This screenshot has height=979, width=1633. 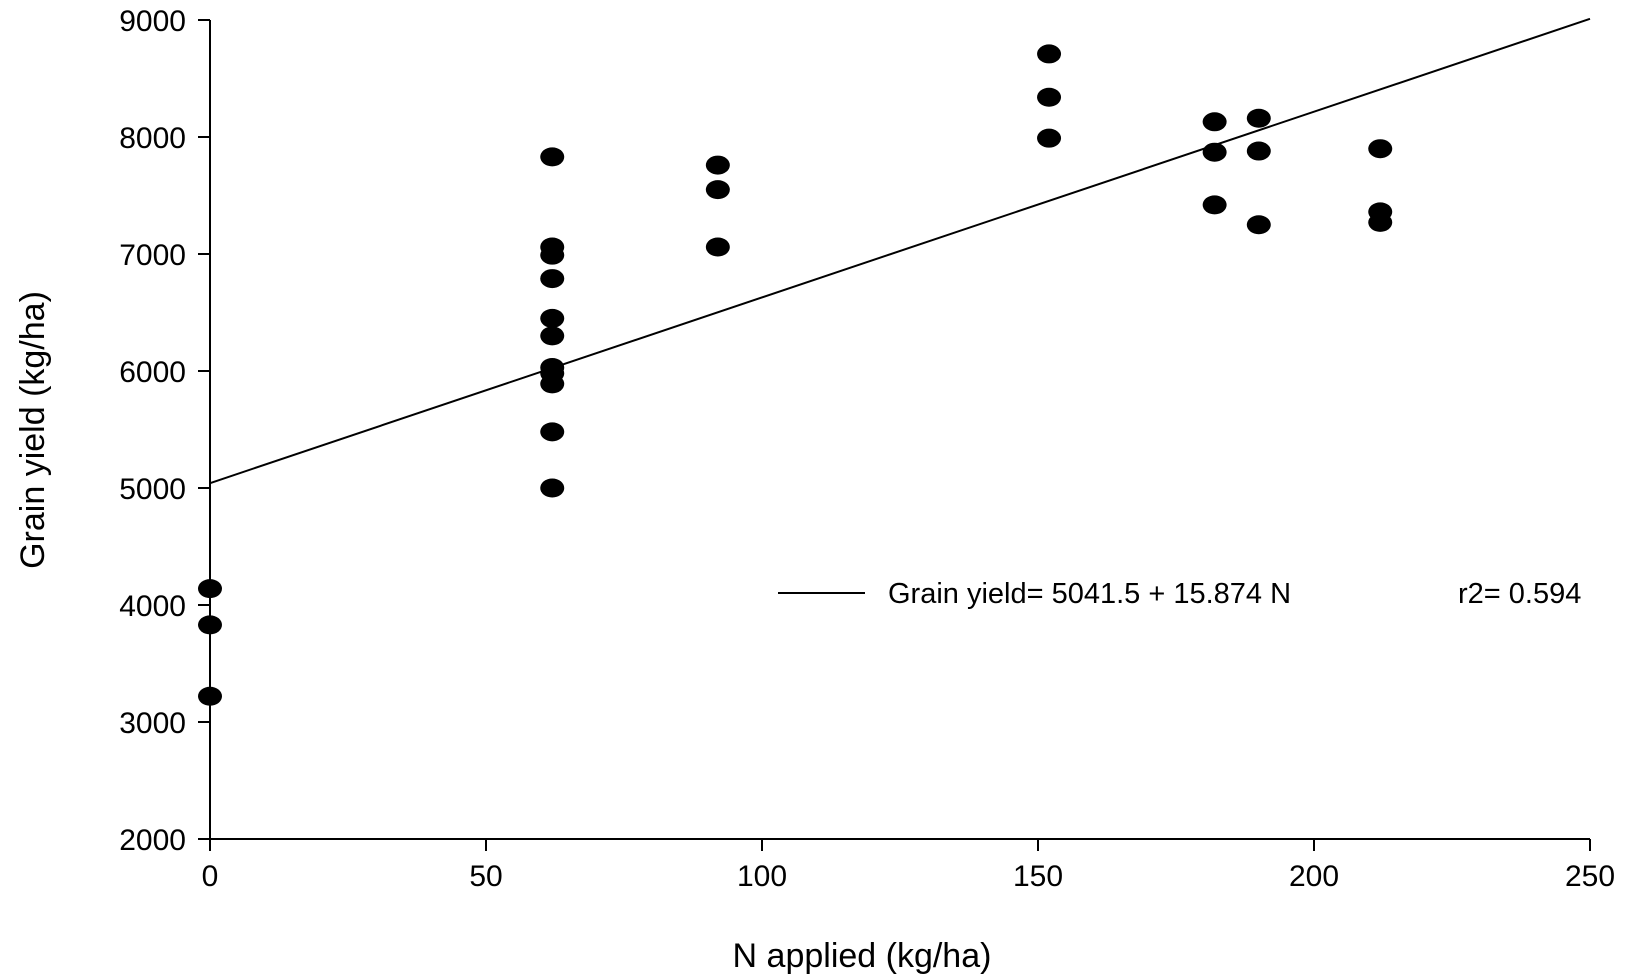 What do you see at coordinates (152, 840) in the screenshot?
I see `y-tick-label-0: 2000` at bounding box center [152, 840].